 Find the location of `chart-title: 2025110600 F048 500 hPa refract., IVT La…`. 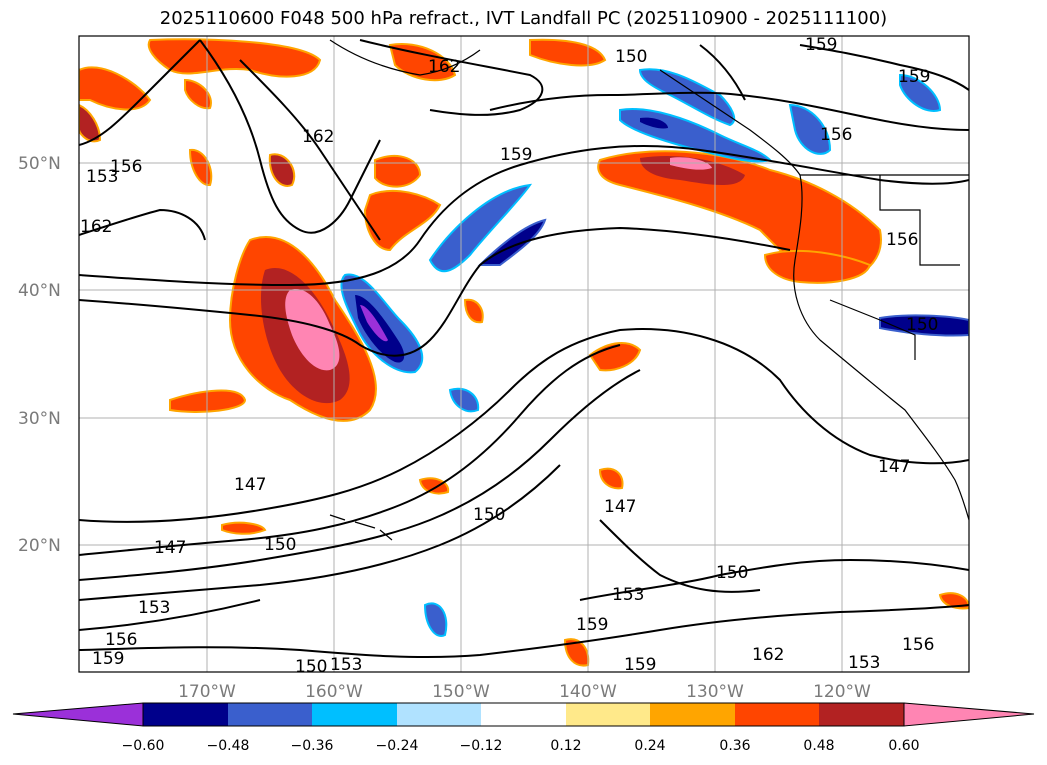

chart-title: 2025110600 F048 500 hPa refract., IVT La… is located at coordinates (523, 18).